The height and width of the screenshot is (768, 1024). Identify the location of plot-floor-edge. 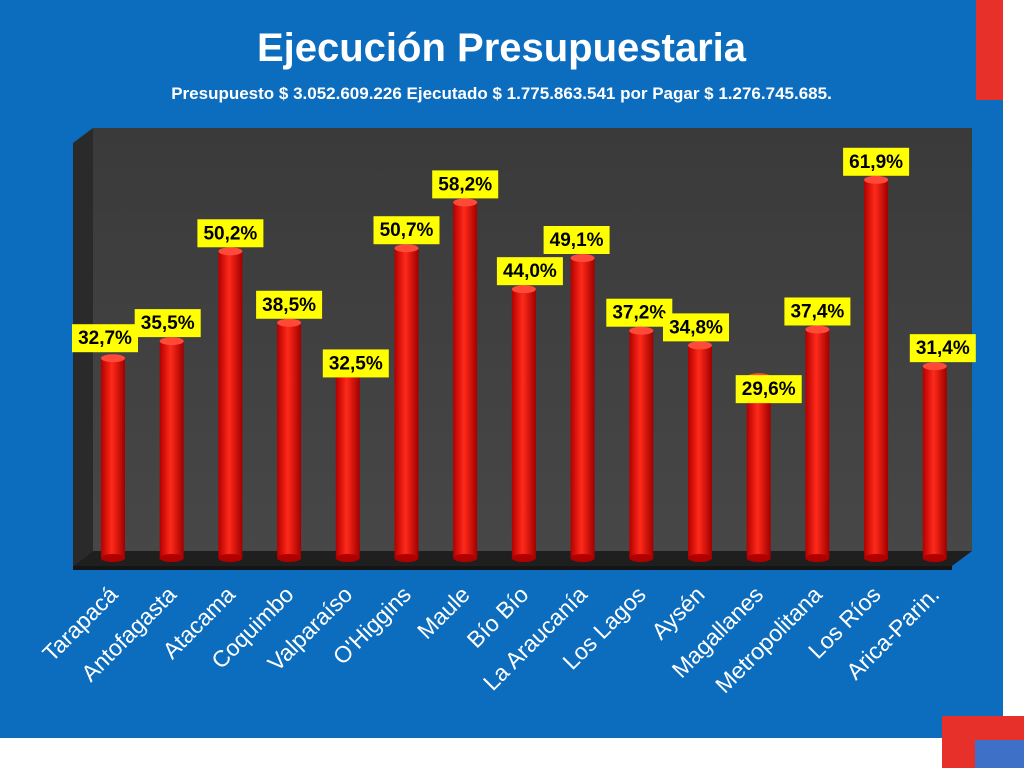
(512, 568).